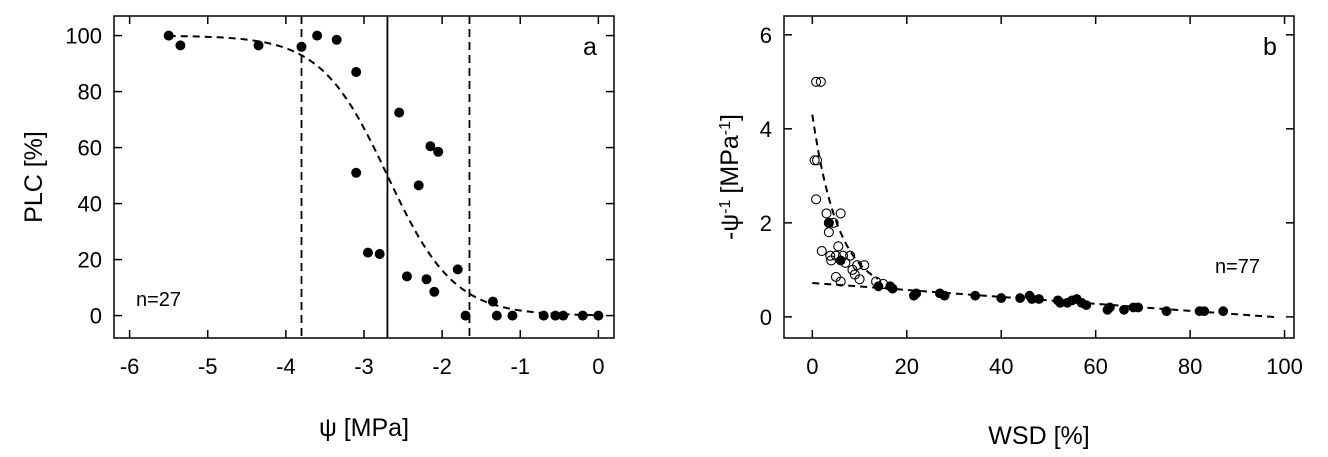  What do you see at coordinates (96, 316) in the screenshot?
I see `a-y-tick-label: 0` at bounding box center [96, 316].